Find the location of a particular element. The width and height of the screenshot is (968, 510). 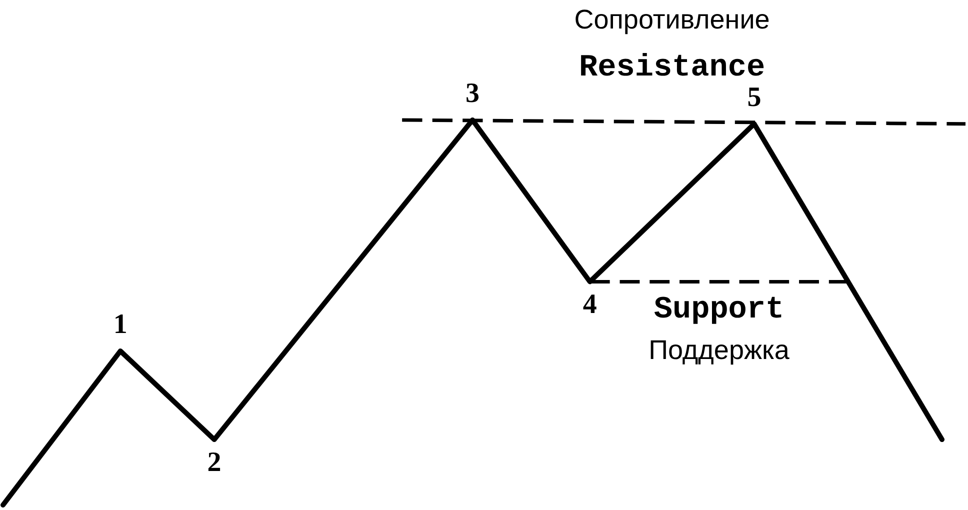

annotation: 4 is located at coordinates (589, 304).